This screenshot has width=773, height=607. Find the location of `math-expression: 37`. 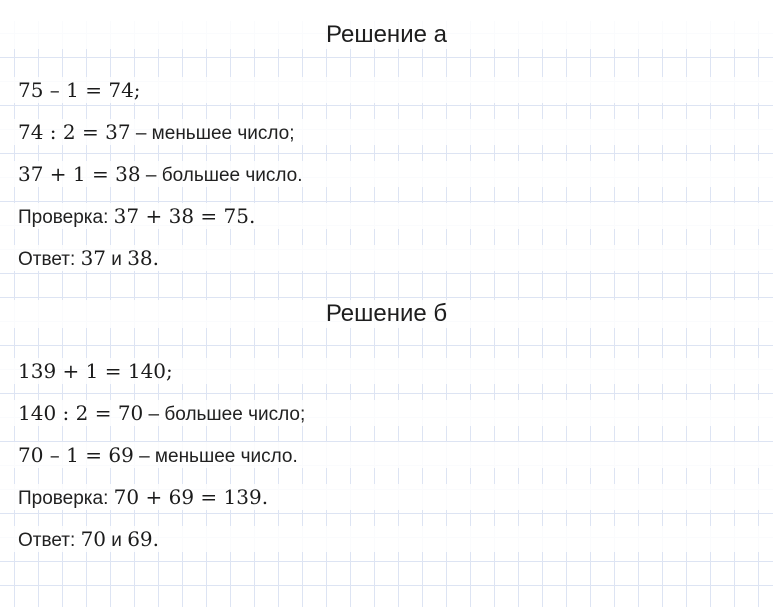

math-expression: 37 is located at coordinates (93, 258).